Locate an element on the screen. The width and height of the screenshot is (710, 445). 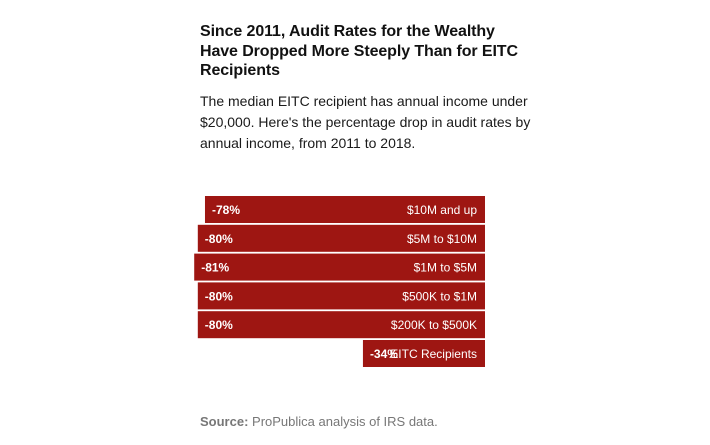
source-text: ProPublica analysis of IRS data. is located at coordinates (345, 421).